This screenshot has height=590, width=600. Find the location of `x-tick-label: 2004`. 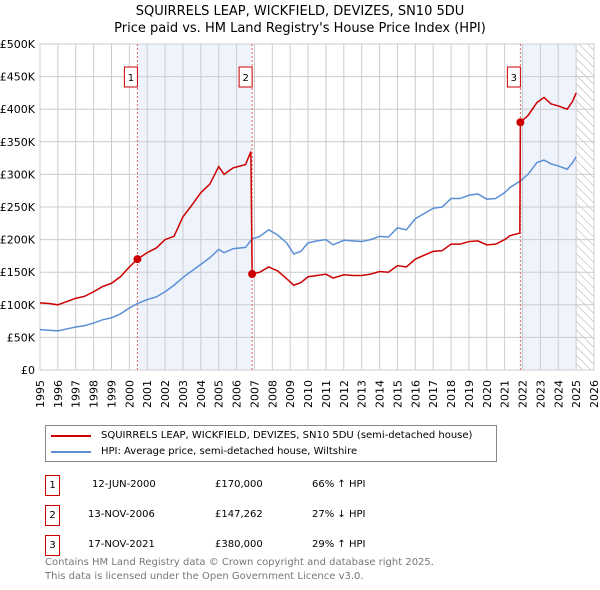

x-tick-label: 2004 is located at coordinates (201, 394).